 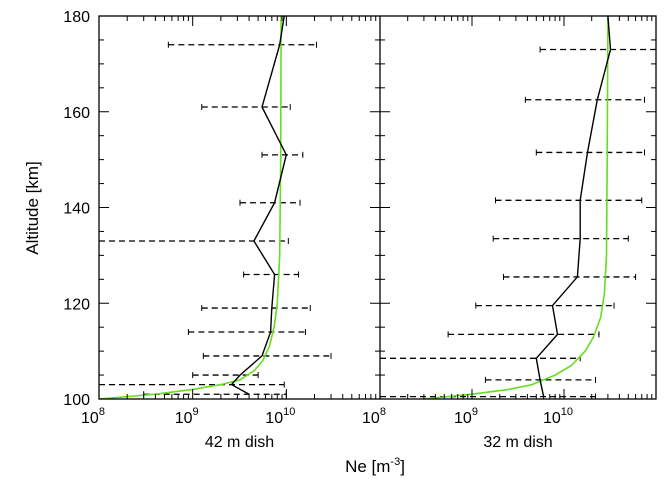 I want to click on y-tick-label: 120, so click(x=76, y=304).